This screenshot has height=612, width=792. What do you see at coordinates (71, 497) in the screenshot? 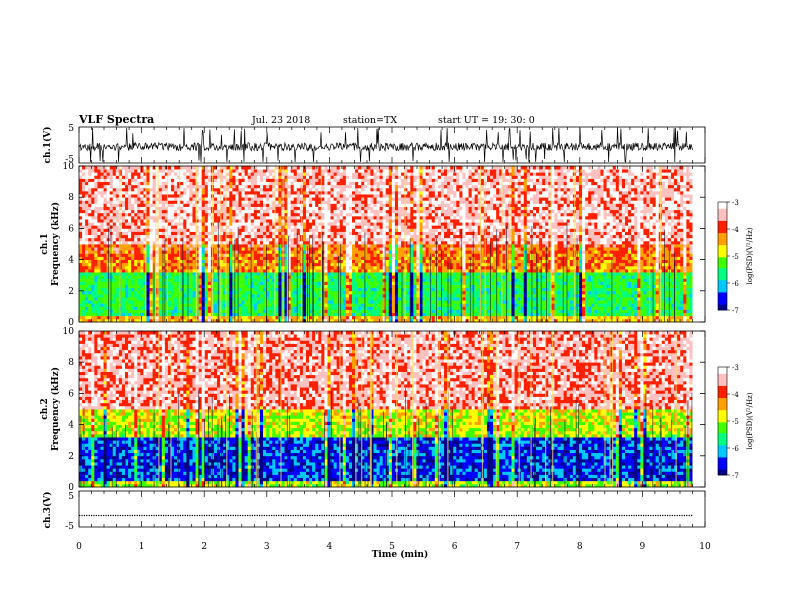
I see `ch3-ytick-top: 5` at bounding box center [71, 497].